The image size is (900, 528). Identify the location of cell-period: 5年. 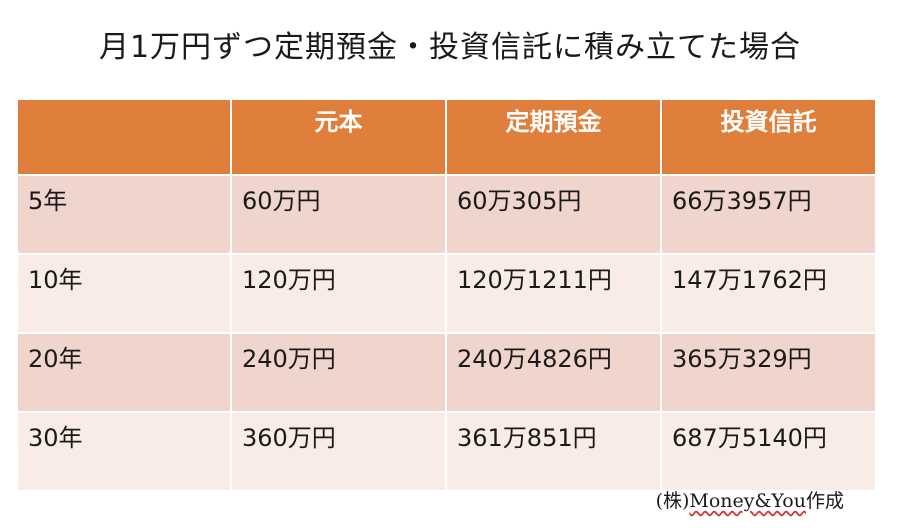
(124, 214).